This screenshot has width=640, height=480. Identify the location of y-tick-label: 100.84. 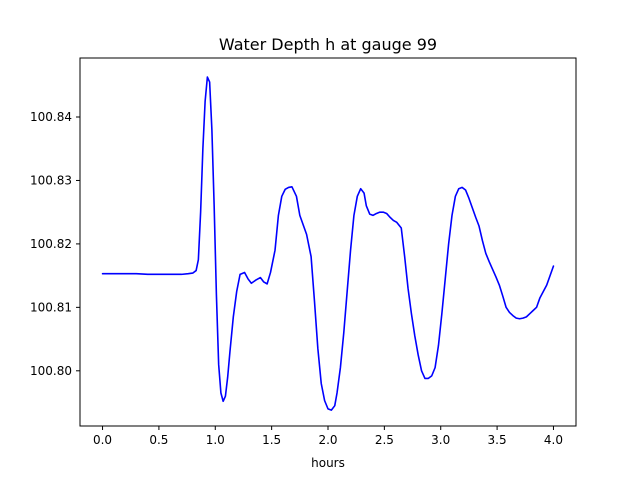
(51, 117).